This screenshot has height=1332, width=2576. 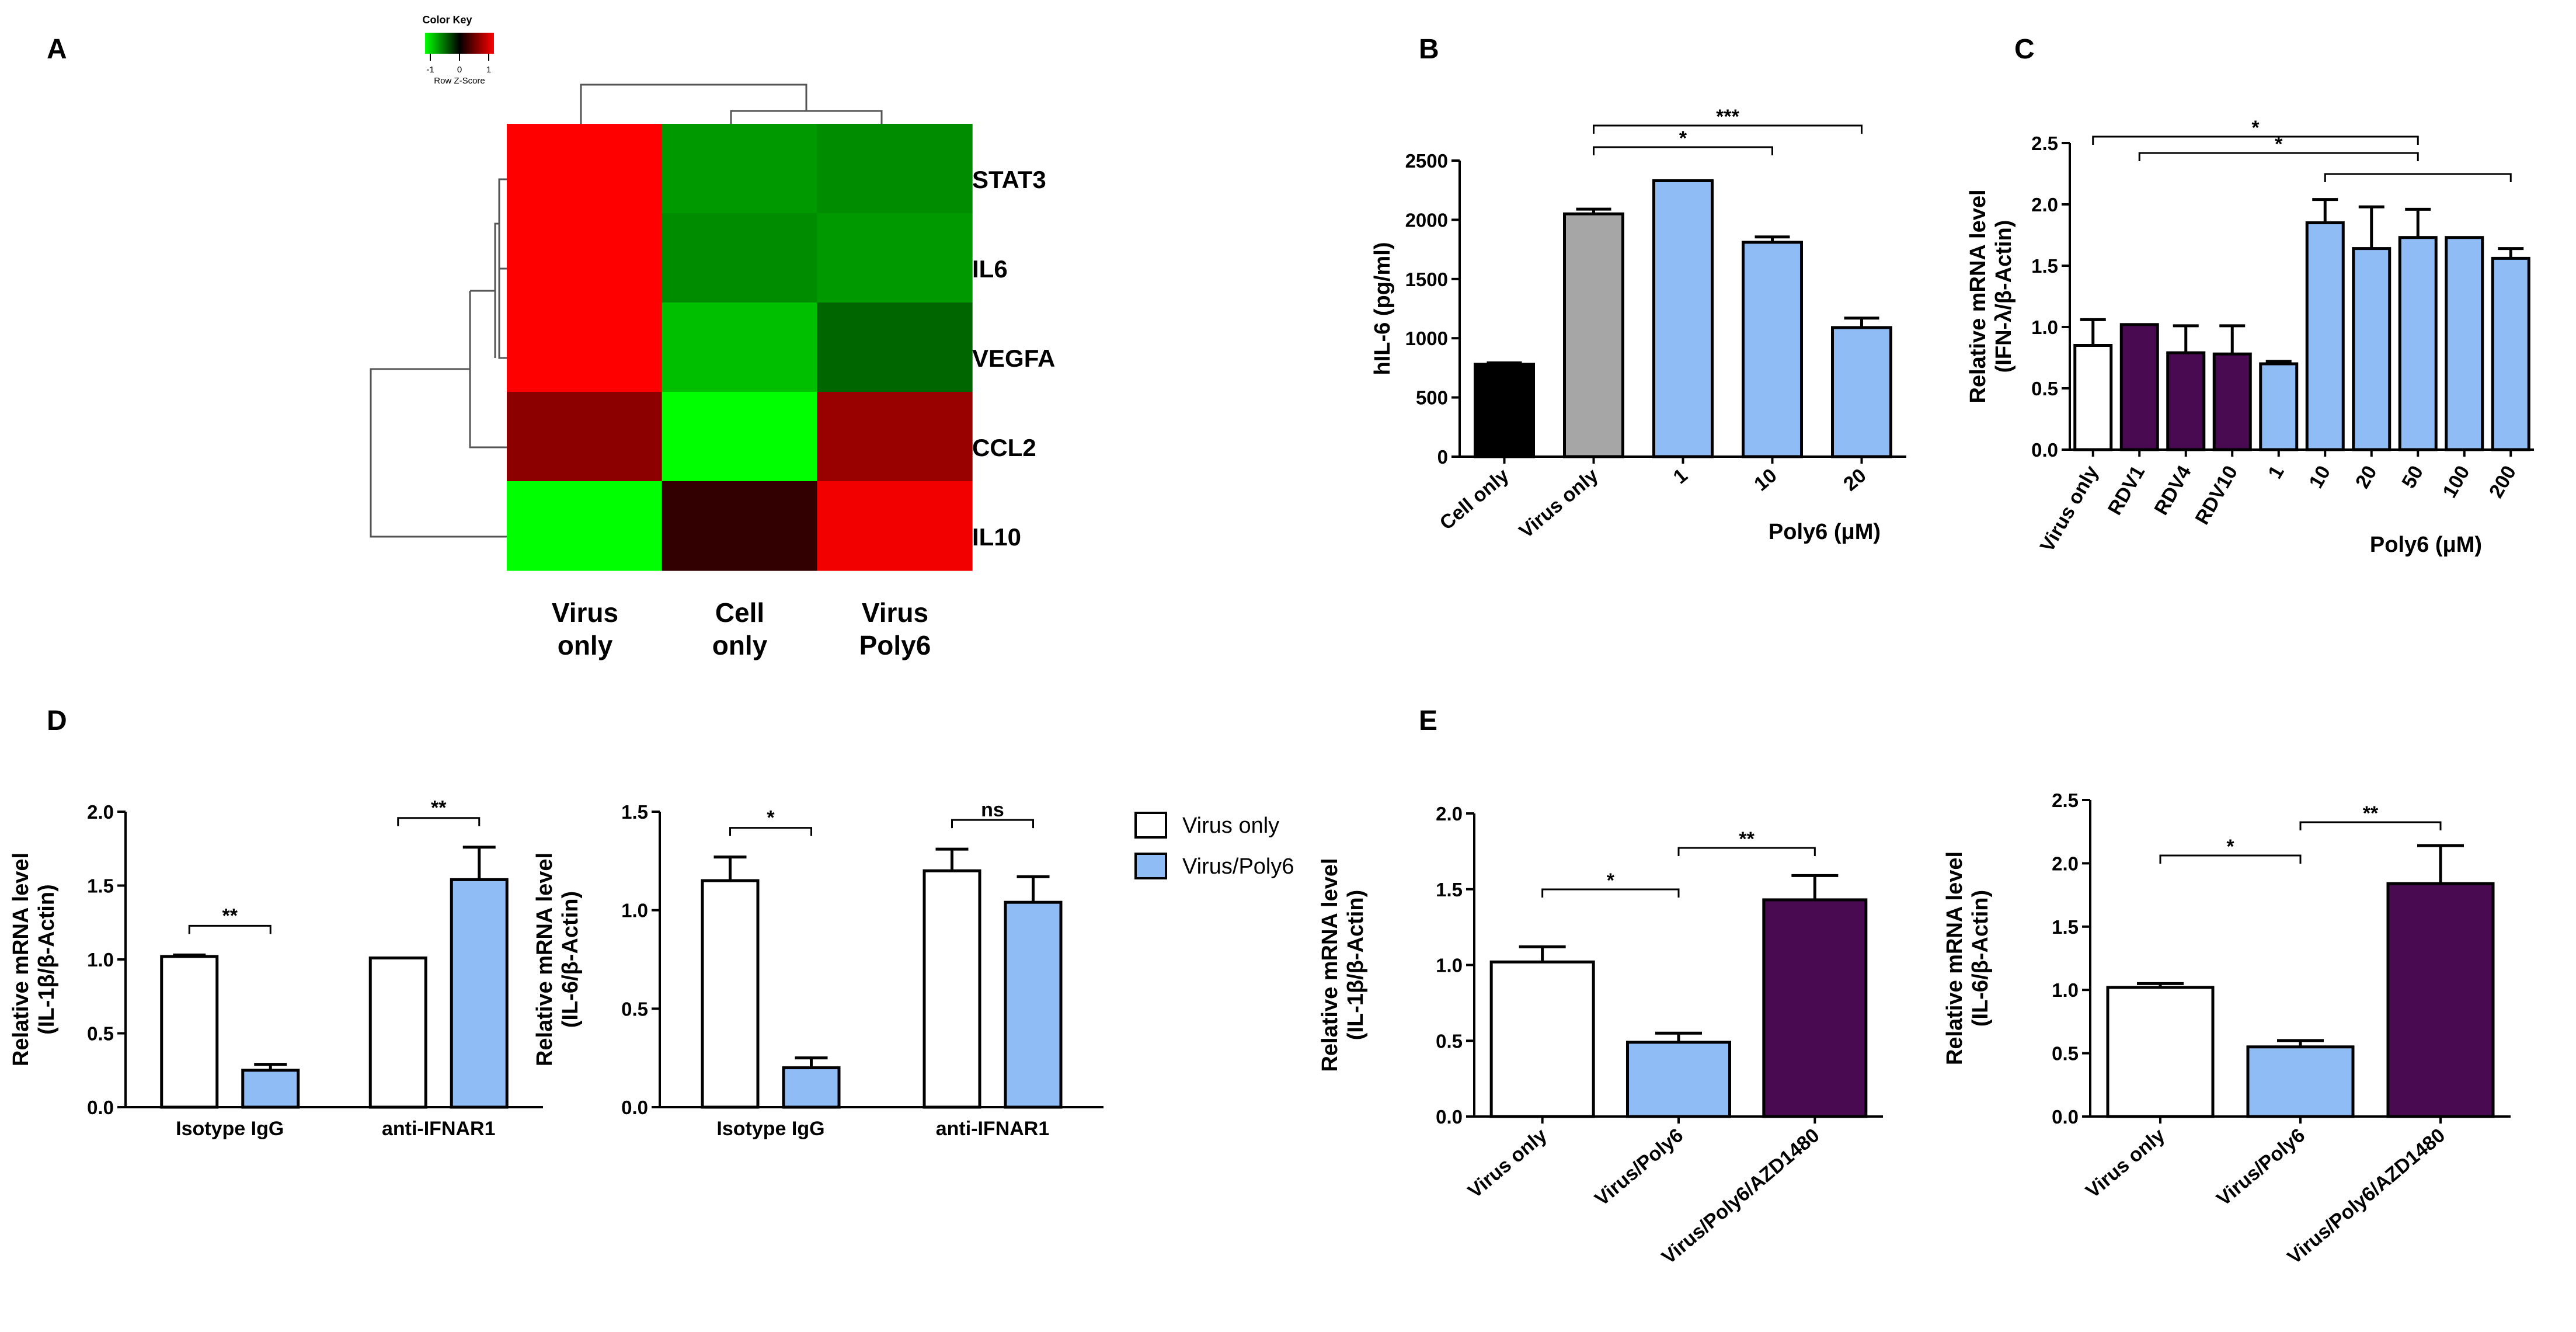 I want to click on heatmap-cell-il10-cell-only, so click(x=739, y=526).